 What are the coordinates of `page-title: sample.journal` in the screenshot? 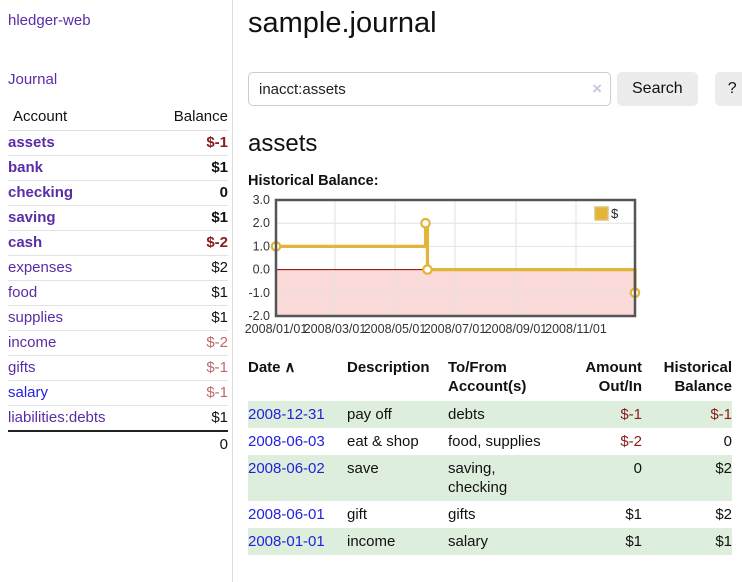 It's located at (342, 23).